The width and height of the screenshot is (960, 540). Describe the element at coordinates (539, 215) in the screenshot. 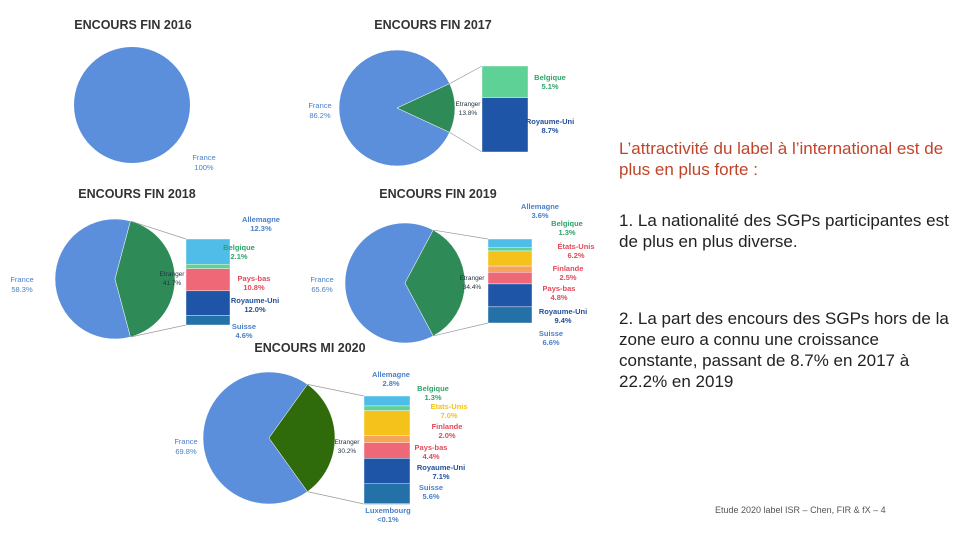

I see `chart-4-value-allemagne: 3.6%` at that location.